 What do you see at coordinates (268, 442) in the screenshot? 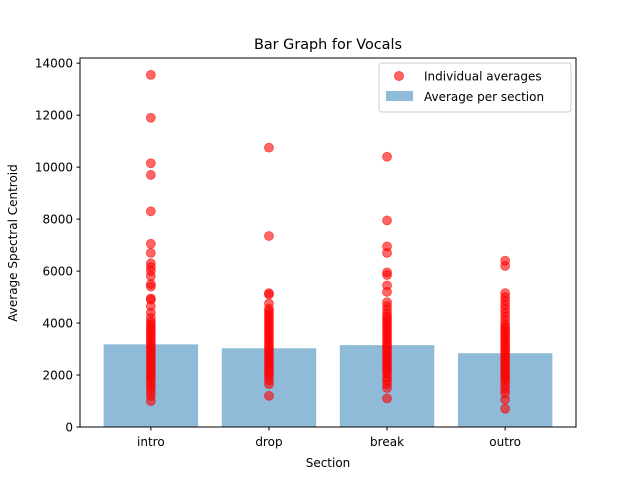
I see `x-tick-label-drop: drop` at bounding box center [268, 442].